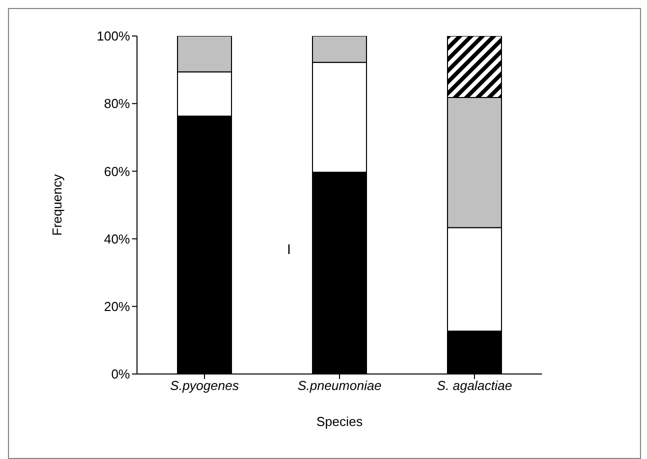 The height and width of the screenshot is (459, 647). I want to click on y-tick-label: 20%, so click(117, 306).